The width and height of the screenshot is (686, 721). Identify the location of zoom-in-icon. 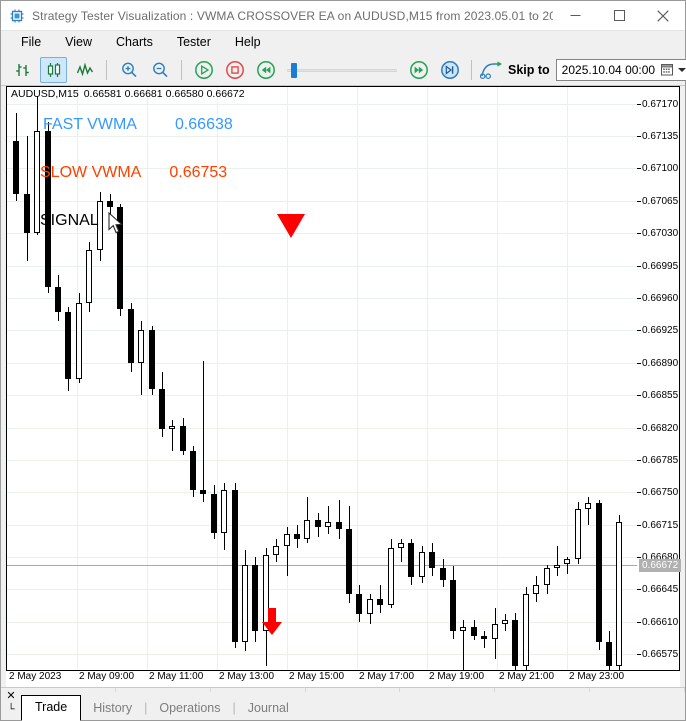
(129, 69).